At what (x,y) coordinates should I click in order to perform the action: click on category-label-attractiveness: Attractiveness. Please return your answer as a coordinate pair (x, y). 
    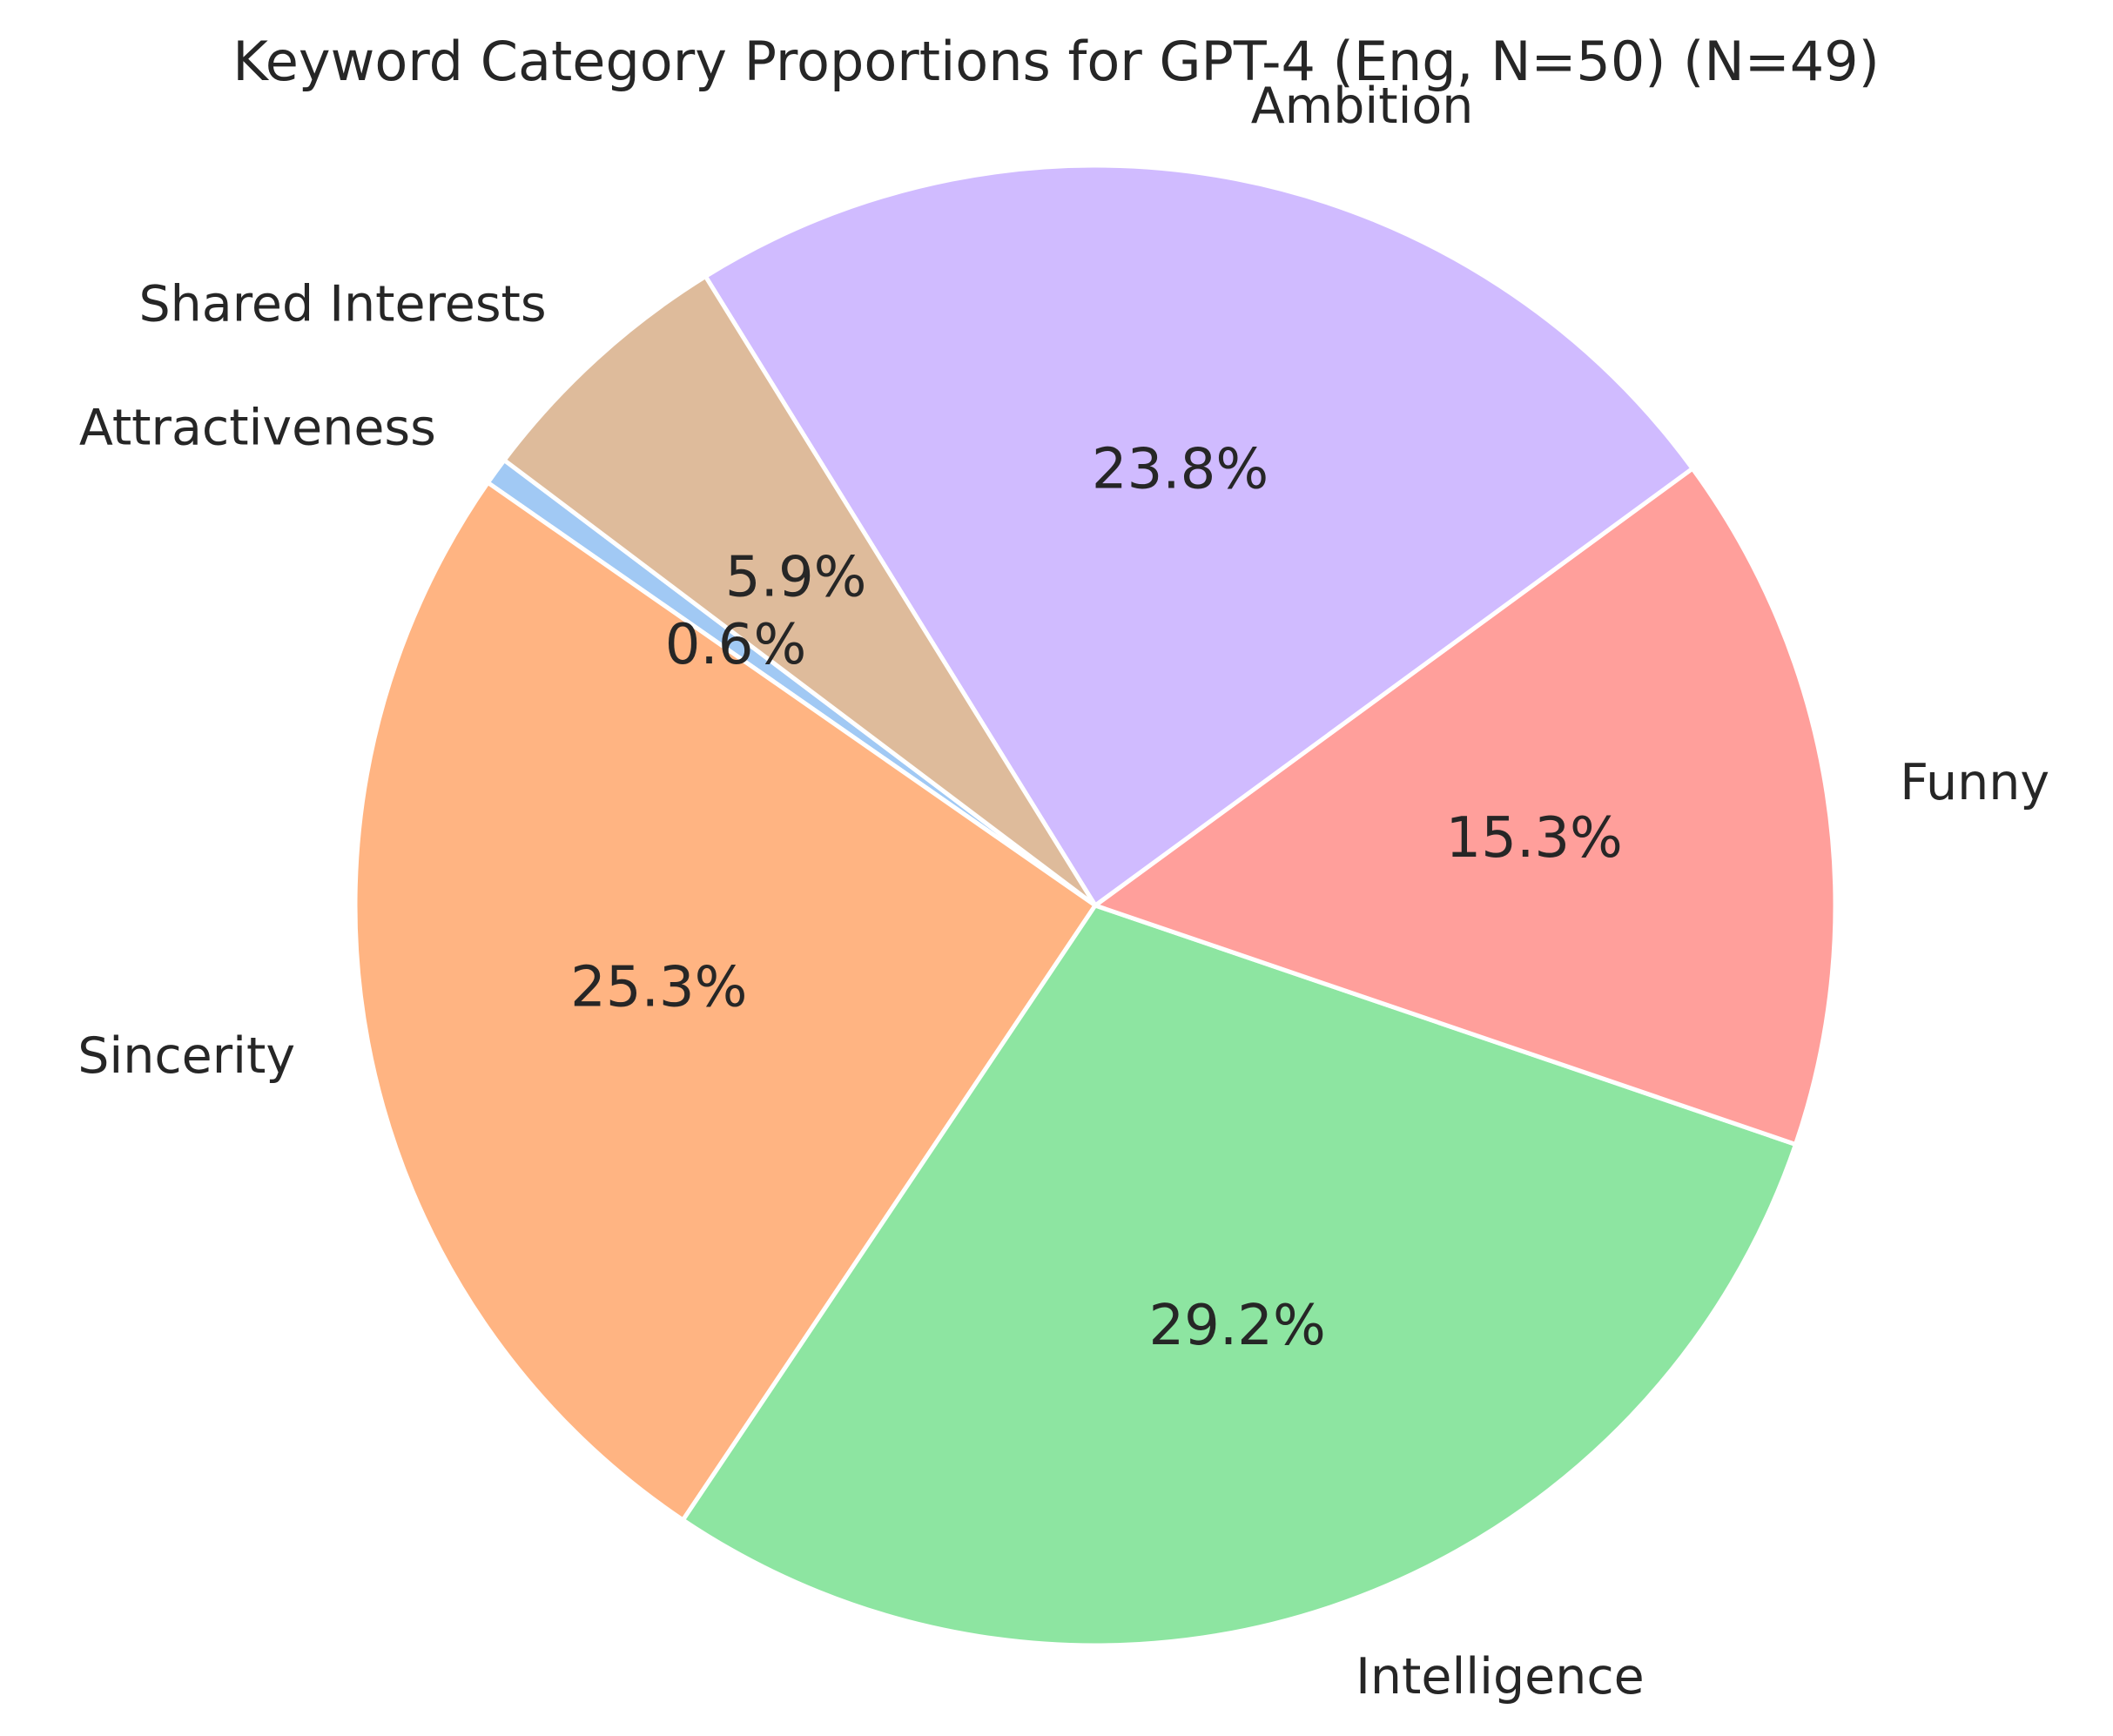
    Looking at the image, I should click on (257, 428).